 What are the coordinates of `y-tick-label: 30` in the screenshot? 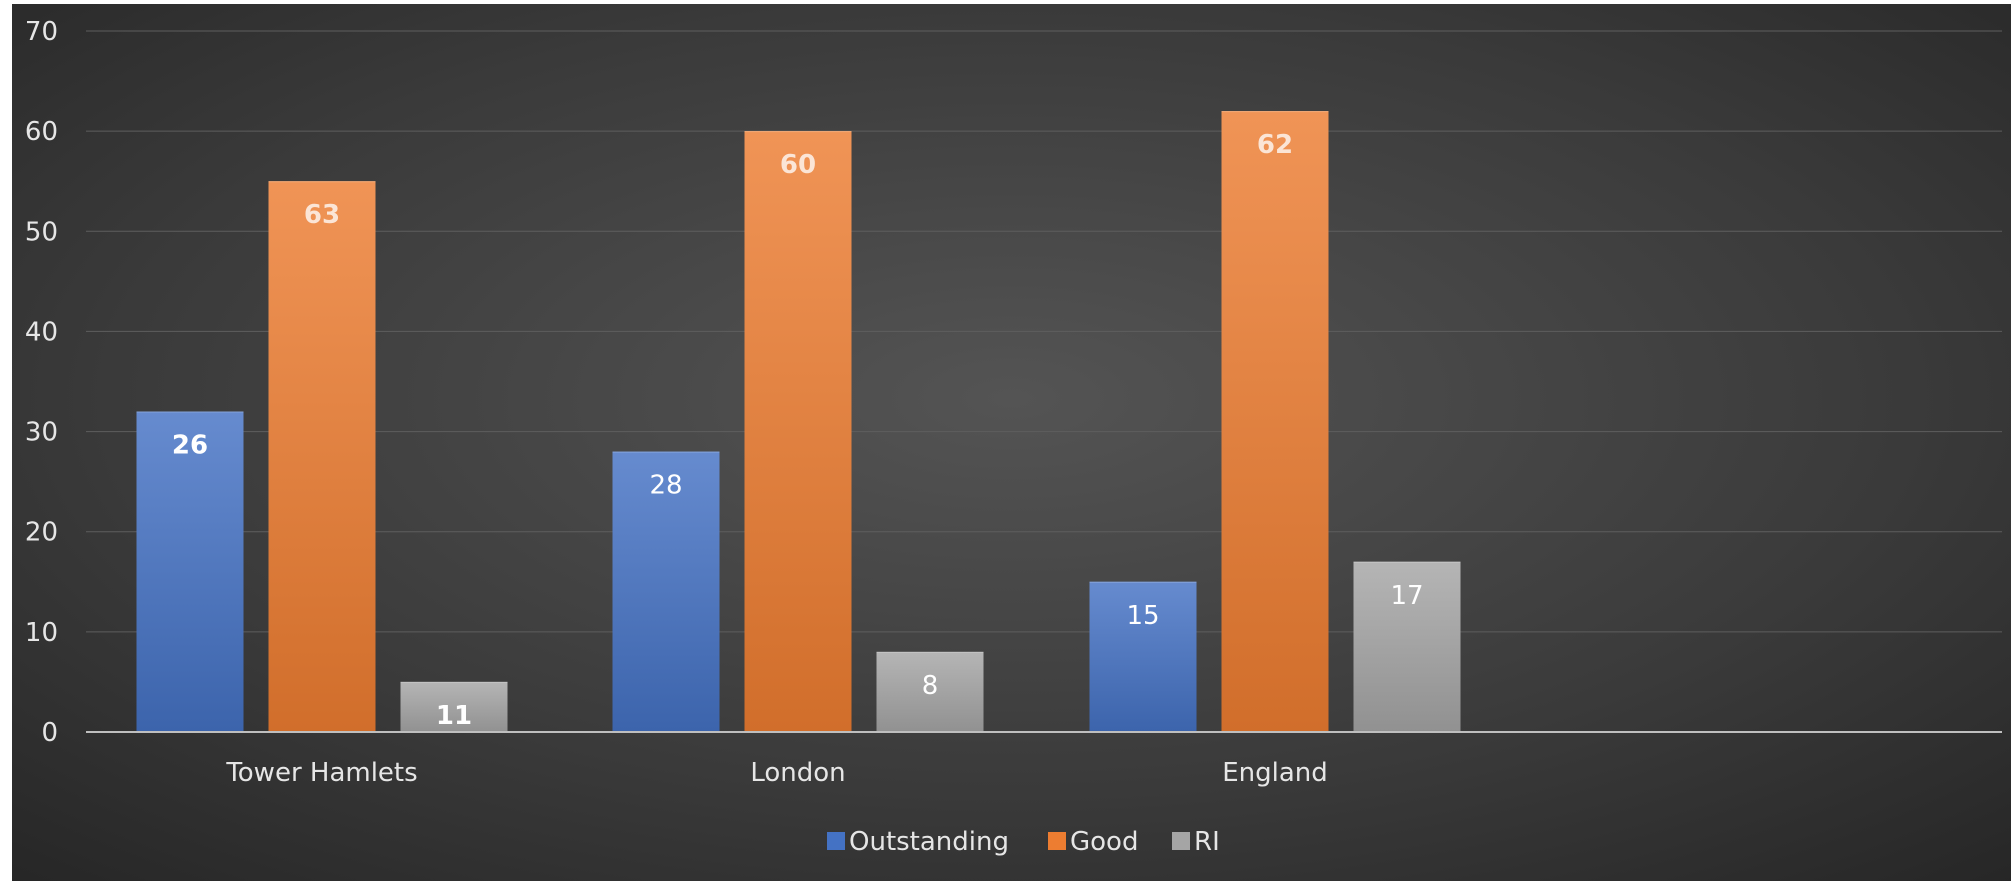 It's located at (41, 433).